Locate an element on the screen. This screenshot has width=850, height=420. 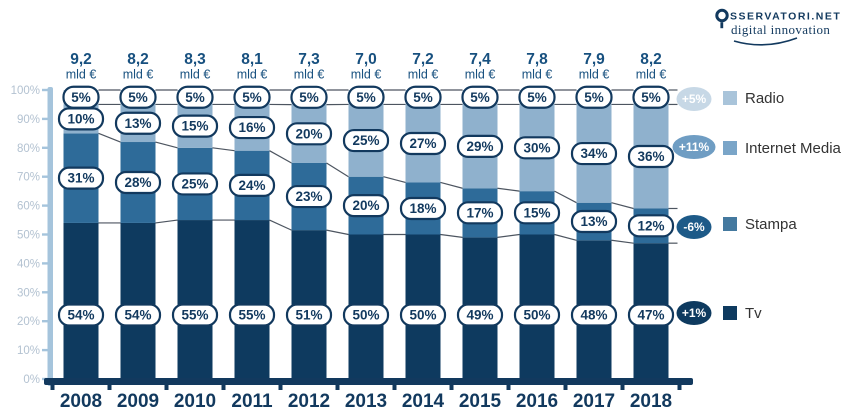
year-label: 2011 is located at coordinates (252, 401).